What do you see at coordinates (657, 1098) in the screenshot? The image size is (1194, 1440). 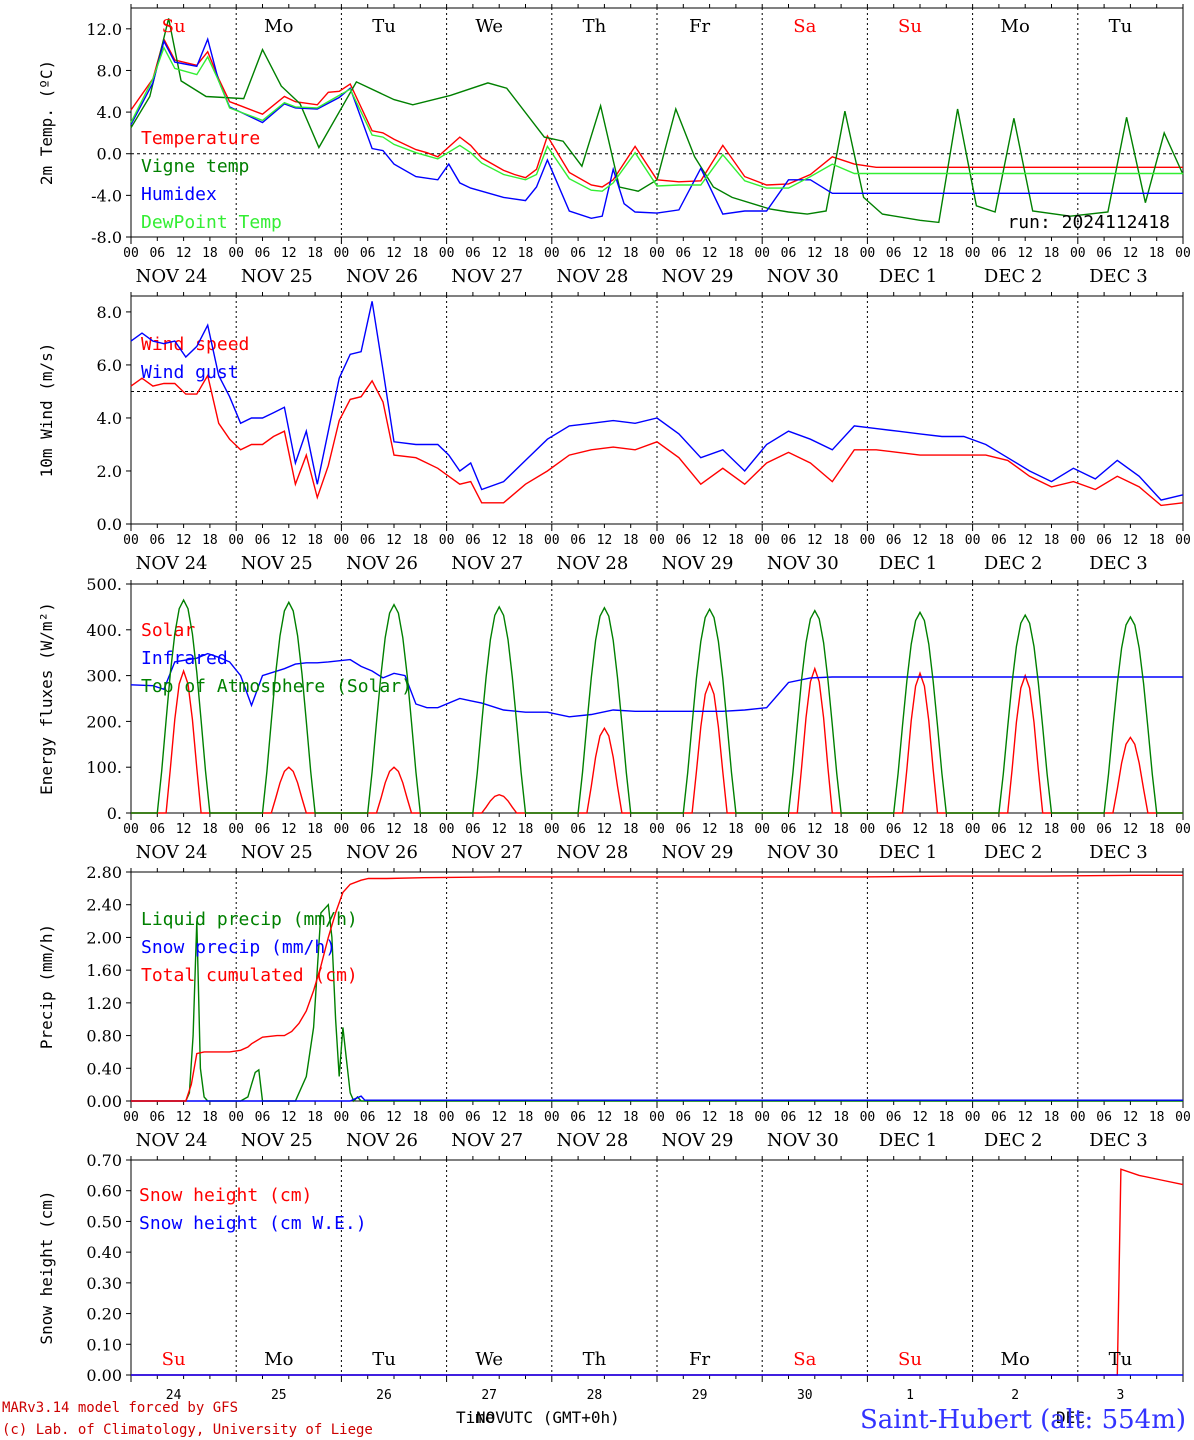 I see `series-line-snow-precip-mm-h-` at bounding box center [657, 1098].